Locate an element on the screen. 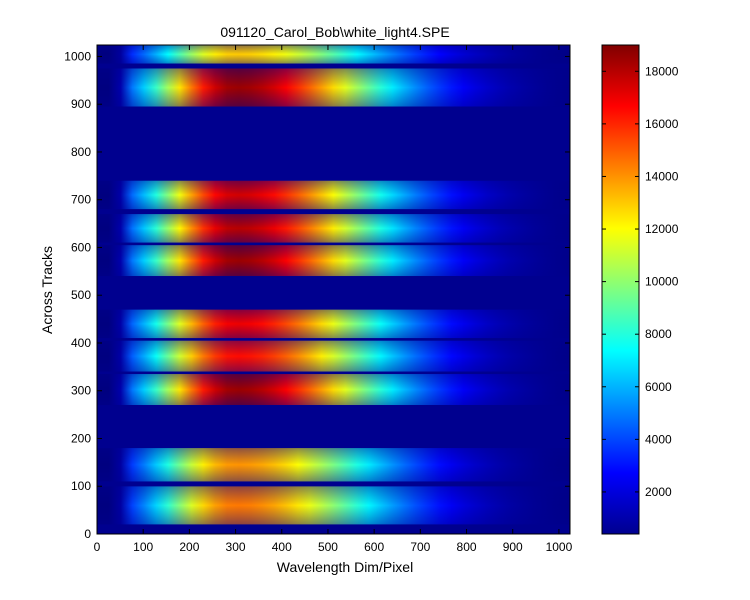 The width and height of the screenshot is (750, 600). y-tick-label: 600 is located at coordinates (81, 247).